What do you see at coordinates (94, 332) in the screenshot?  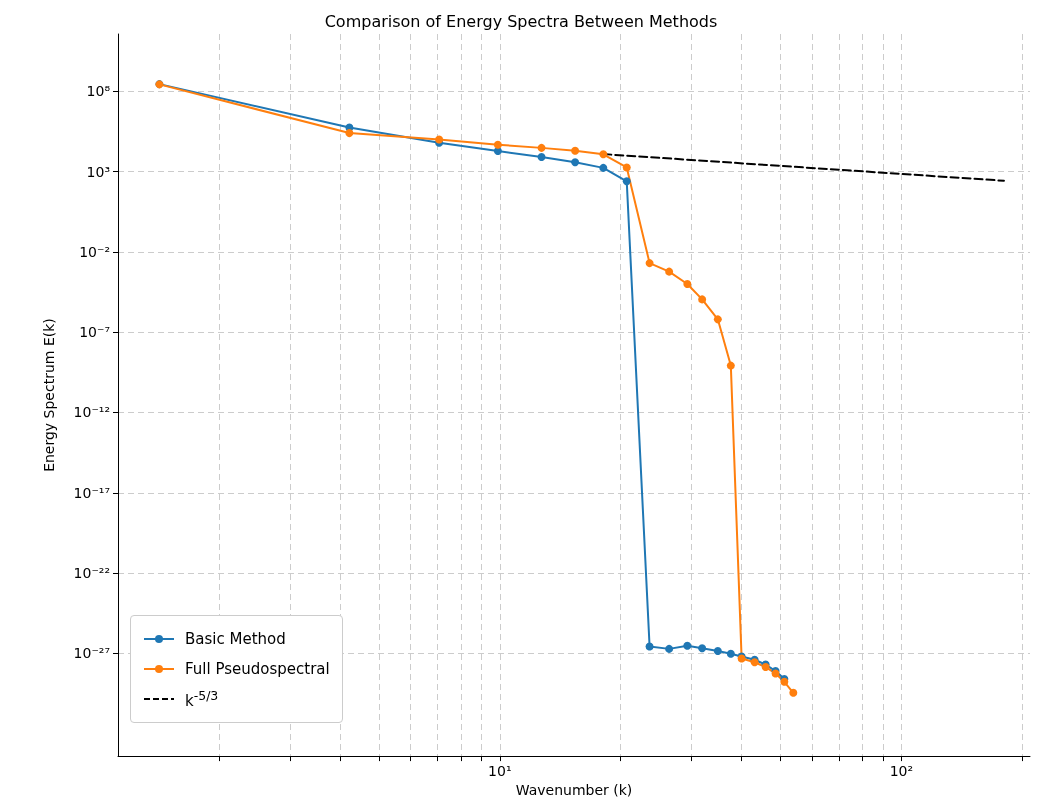 I see `y-tick-label: 10⁻⁷` at bounding box center [94, 332].